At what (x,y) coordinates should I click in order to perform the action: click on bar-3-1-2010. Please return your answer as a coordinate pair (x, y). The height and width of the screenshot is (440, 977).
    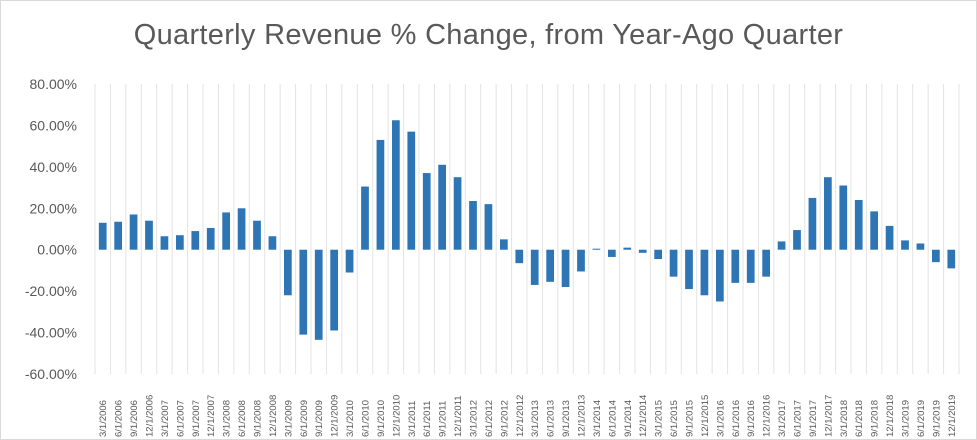
    Looking at the image, I should click on (349, 261).